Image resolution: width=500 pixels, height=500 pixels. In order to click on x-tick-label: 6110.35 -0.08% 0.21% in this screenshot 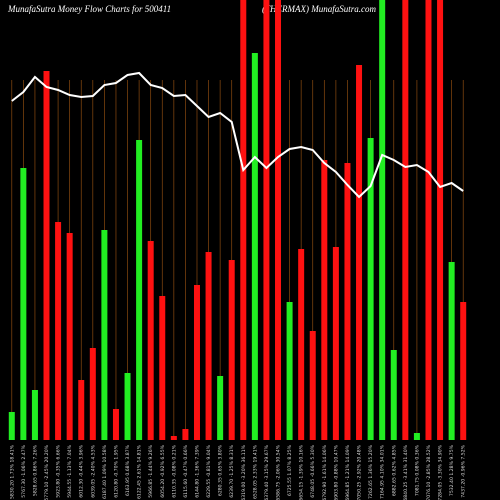, I will do `click(174, 470)`.